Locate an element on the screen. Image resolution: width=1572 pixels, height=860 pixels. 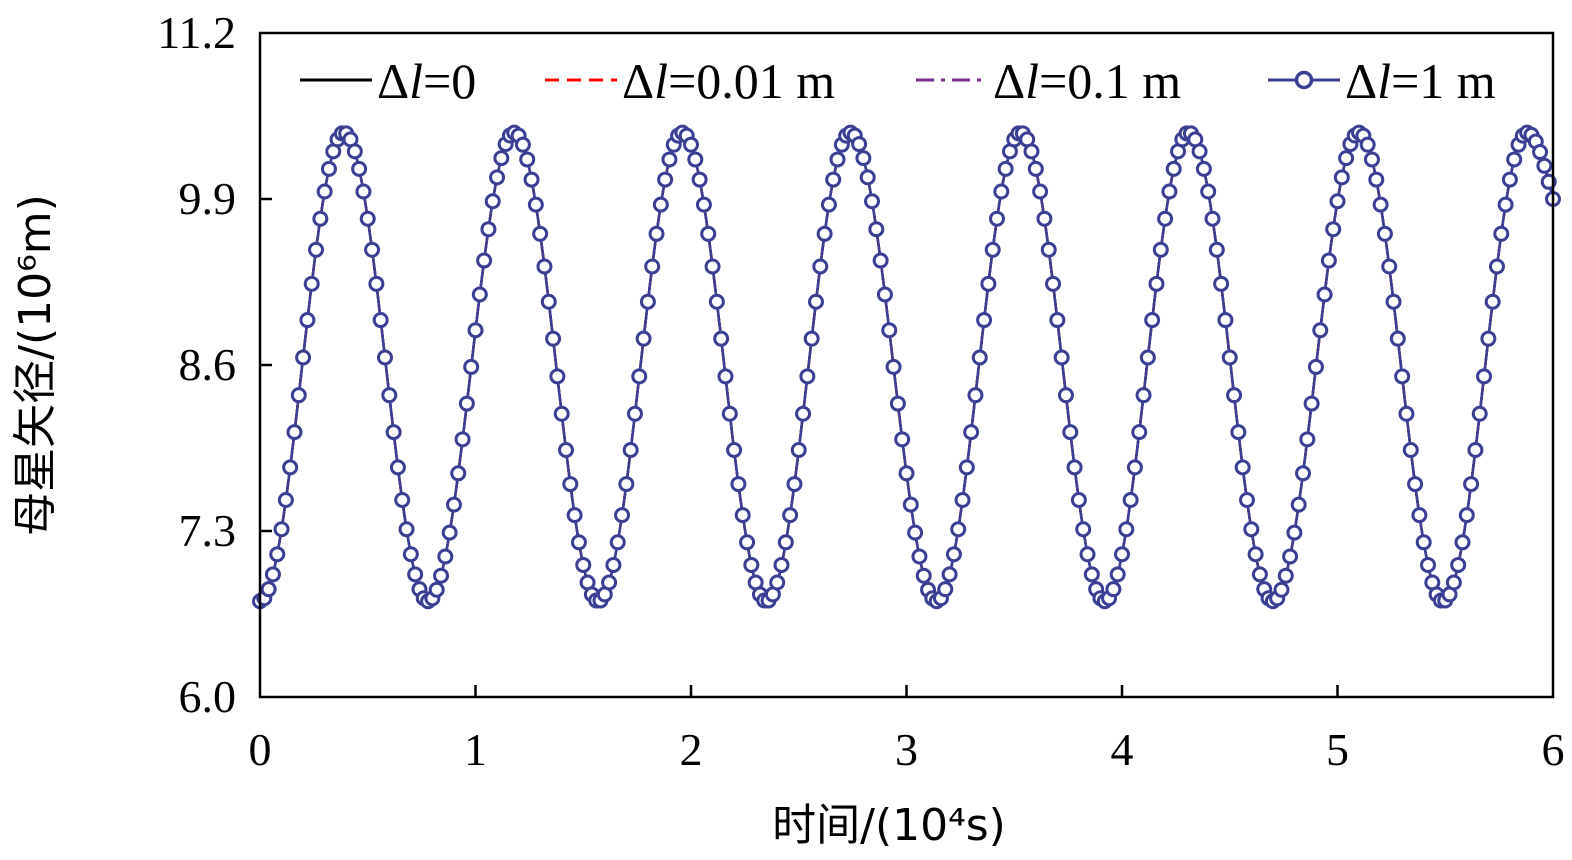
x-tick-label: 3 is located at coordinates (906, 749).